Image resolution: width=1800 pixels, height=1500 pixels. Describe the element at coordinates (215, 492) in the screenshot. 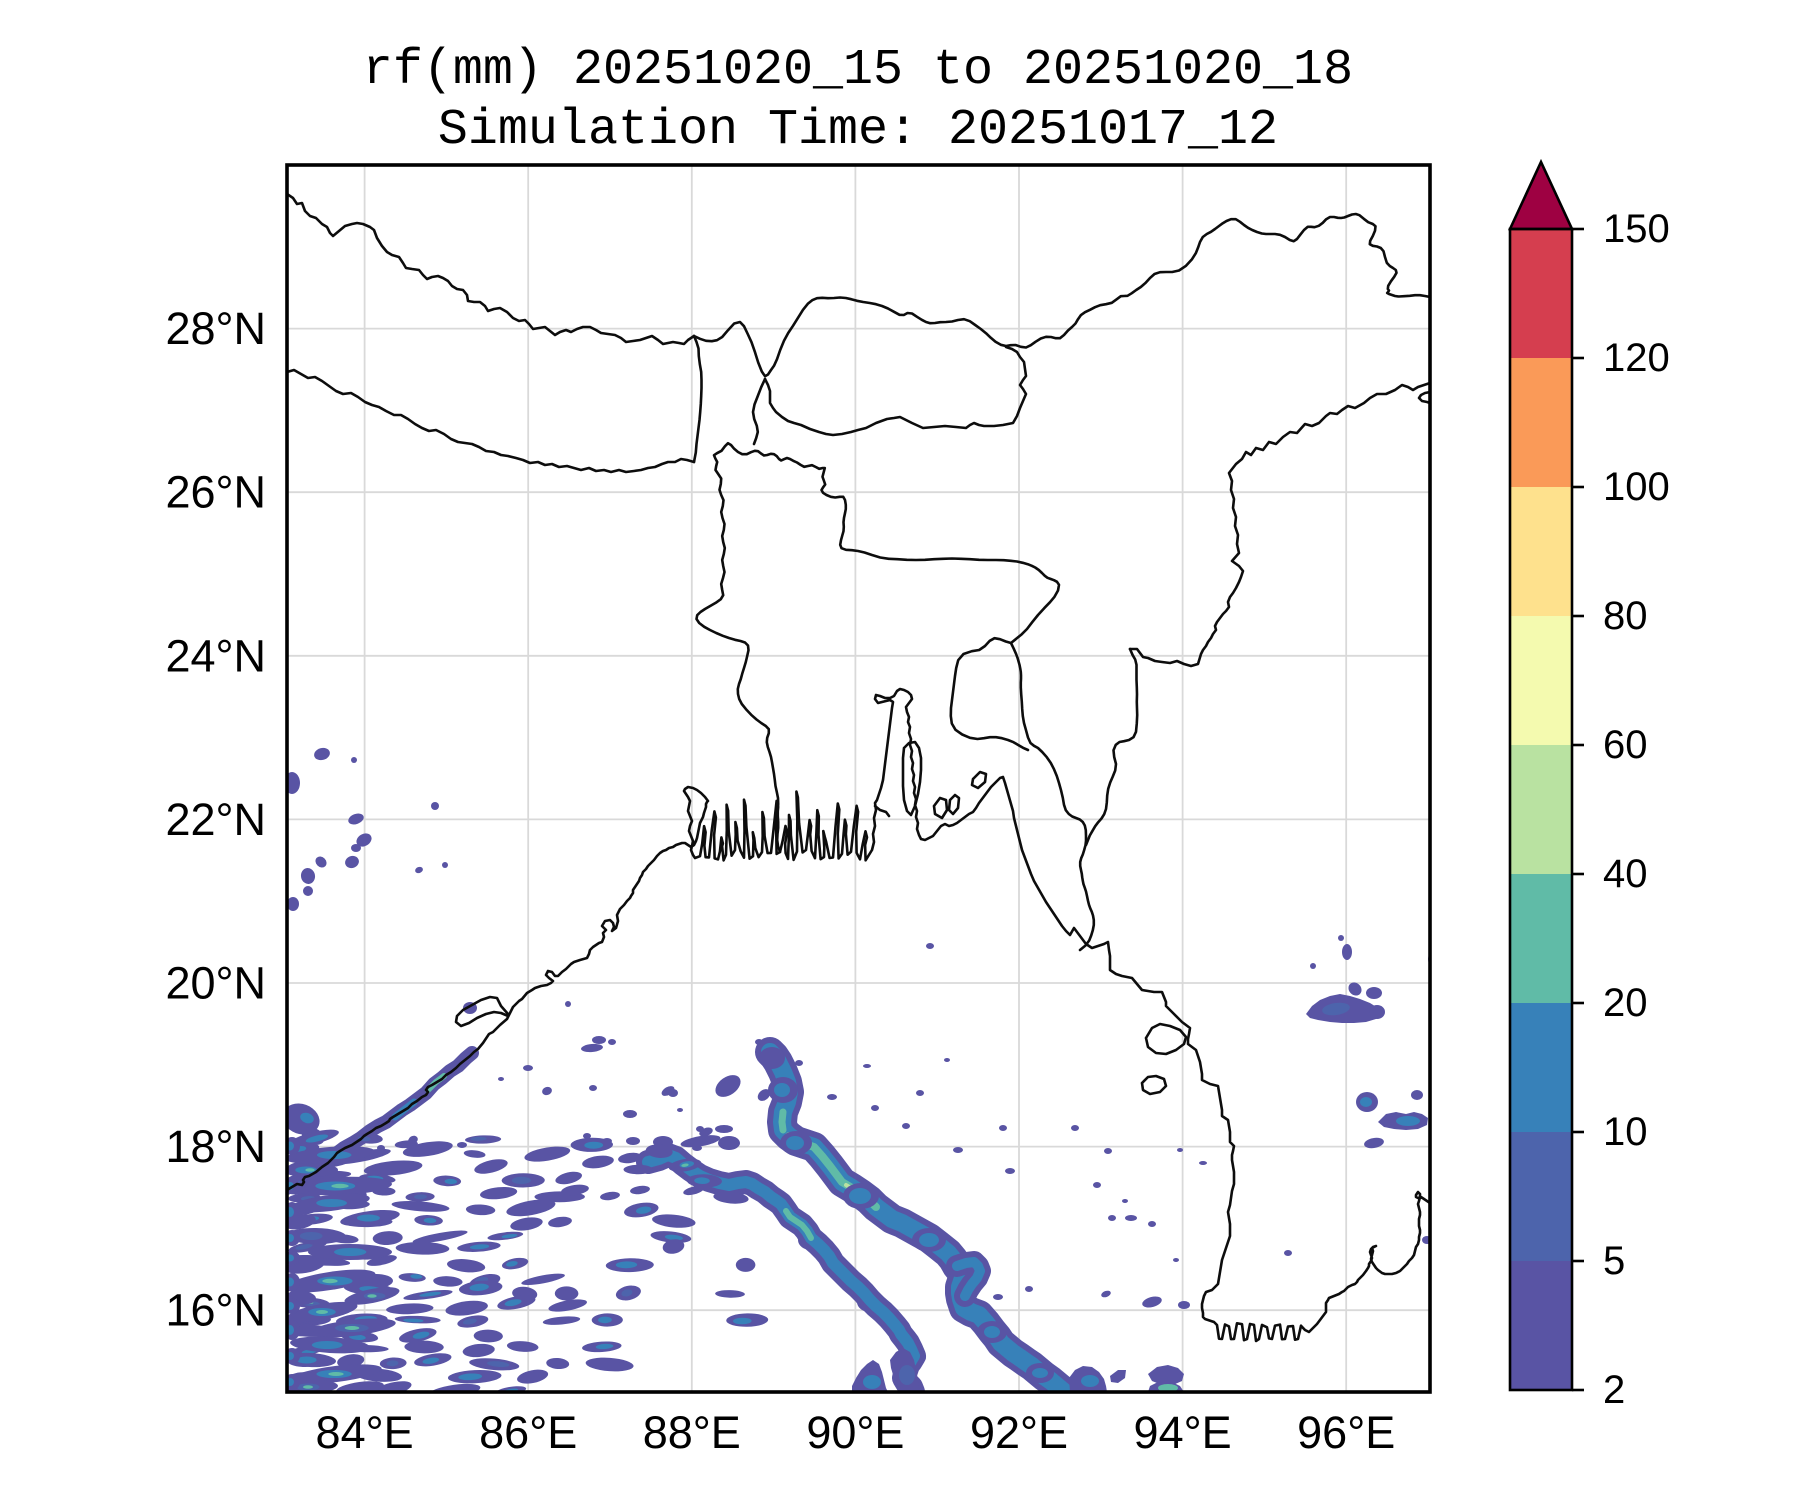

I see `svg-text: 26°N` at that location.